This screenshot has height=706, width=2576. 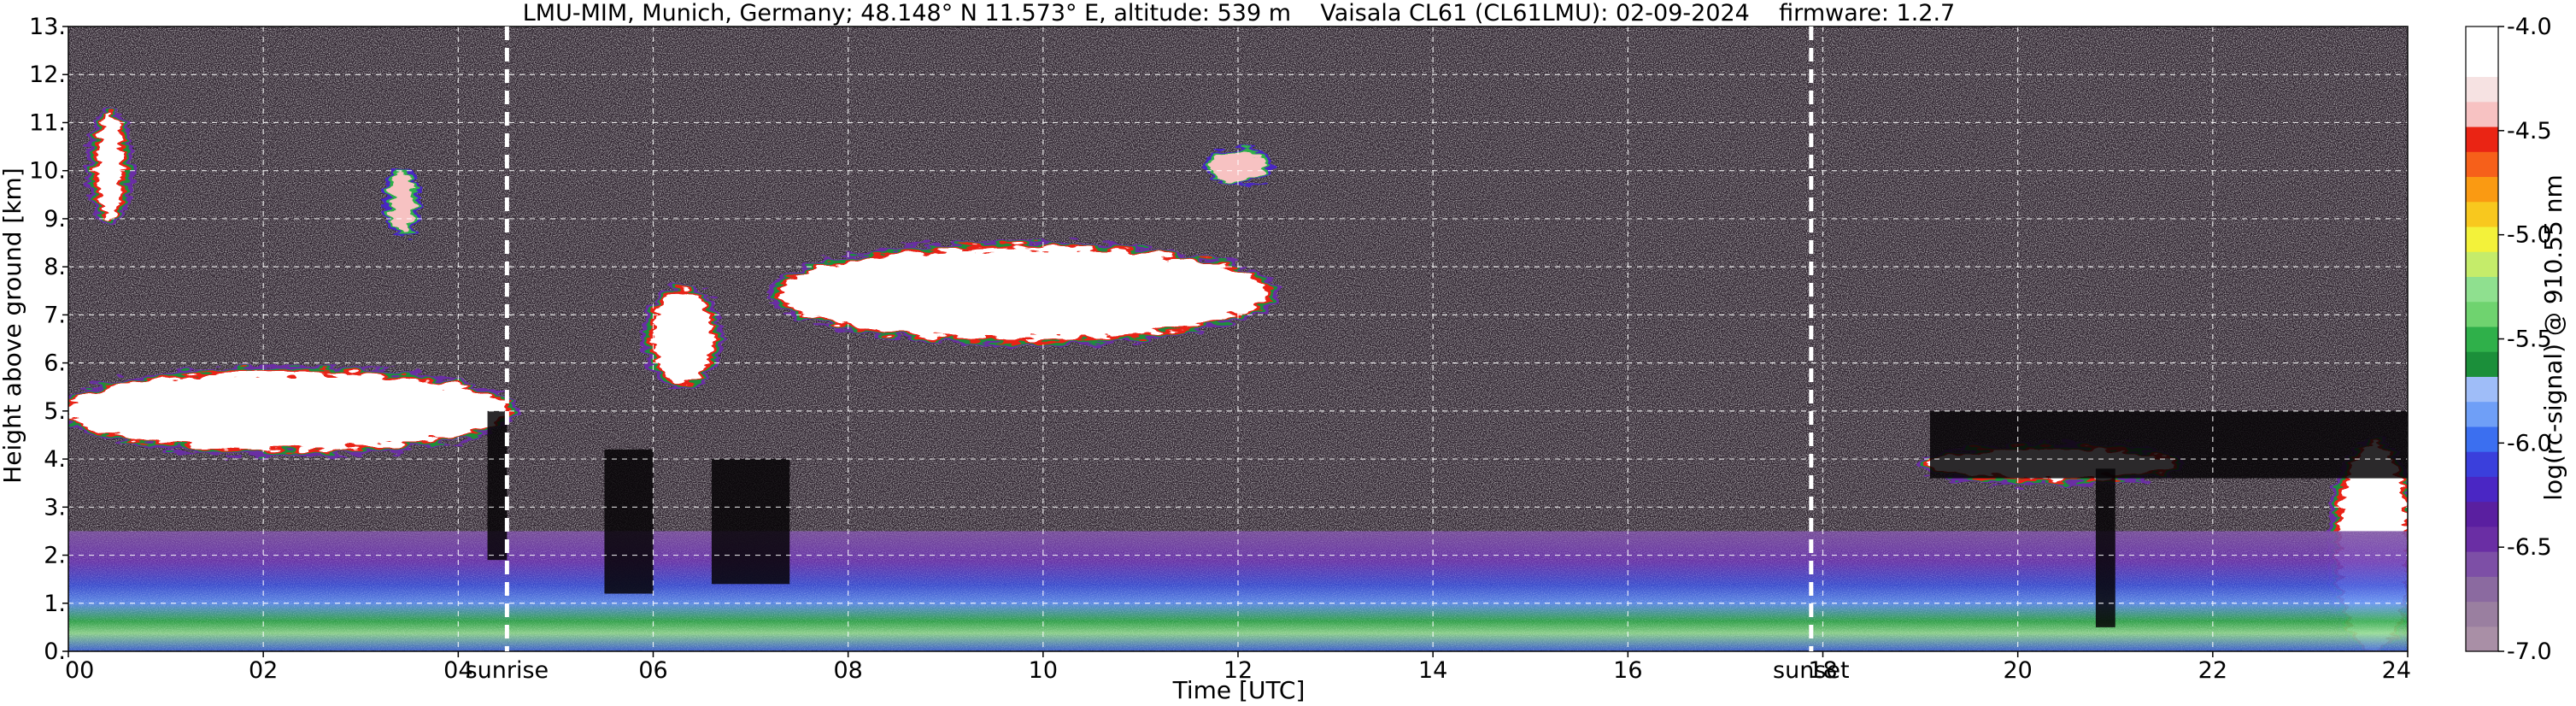 I want to click on x-tick-label: 00, so click(x=79, y=670).